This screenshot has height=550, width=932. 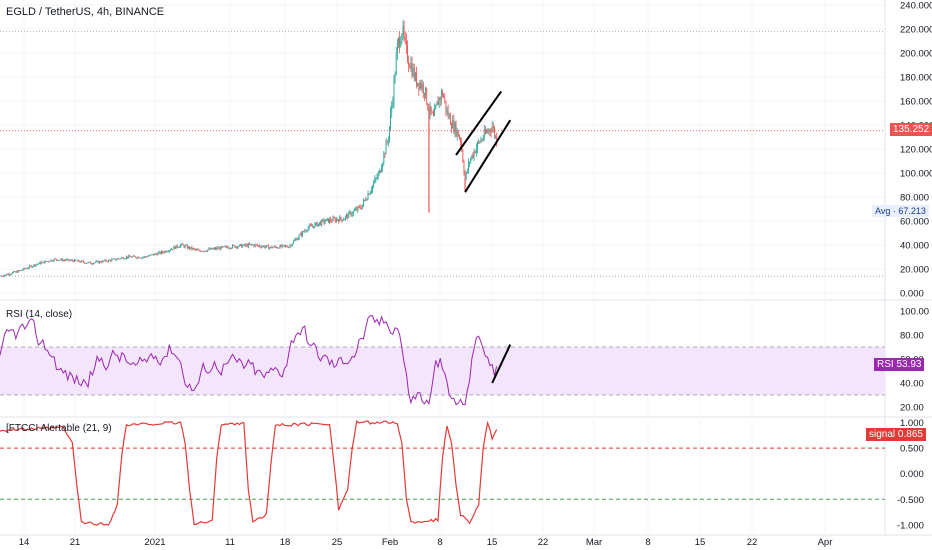 What do you see at coordinates (912, 408) in the screenshot?
I see `rsi-tick-label: 20.00` at bounding box center [912, 408].